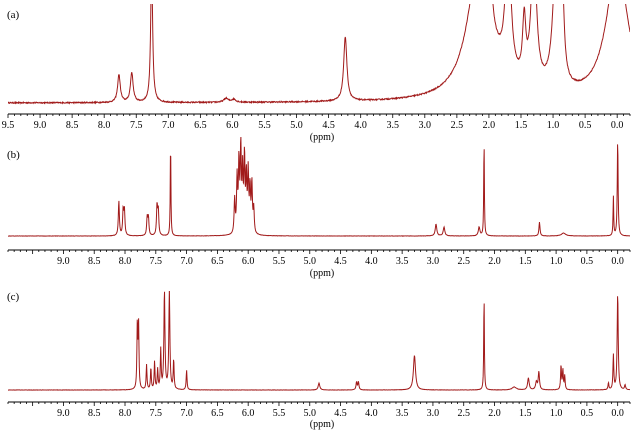 The image size is (640, 437). What do you see at coordinates (322, 137) in the screenshot?
I see `panel-a-xlabel: (ppm)` at bounding box center [322, 137].